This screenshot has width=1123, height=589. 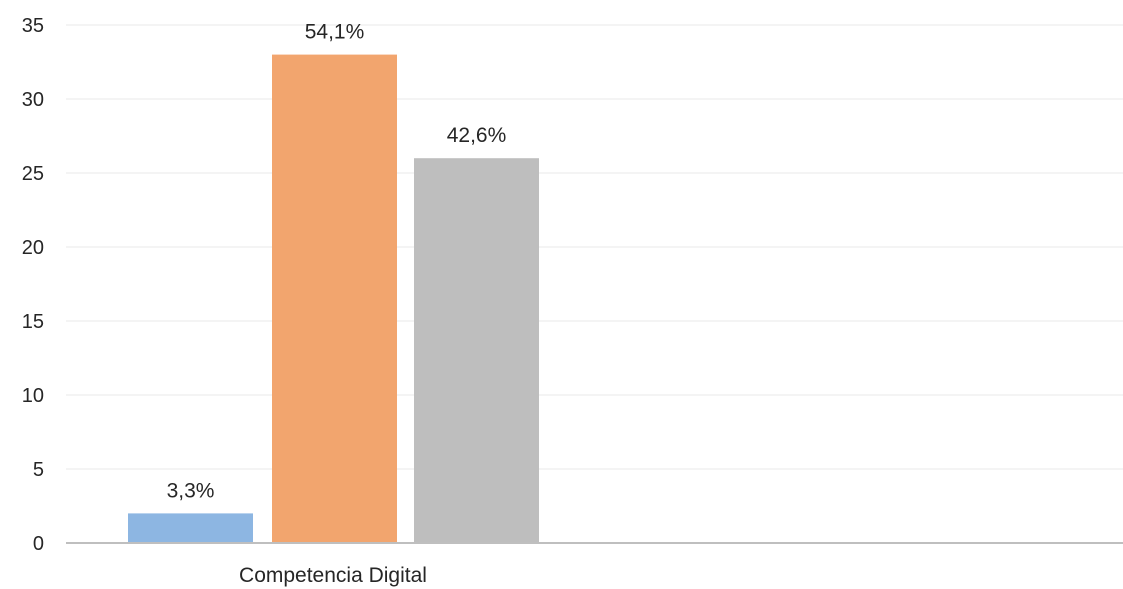 What do you see at coordinates (38, 544) in the screenshot?
I see `y-tick-label: 0` at bounding box center [38, 544].